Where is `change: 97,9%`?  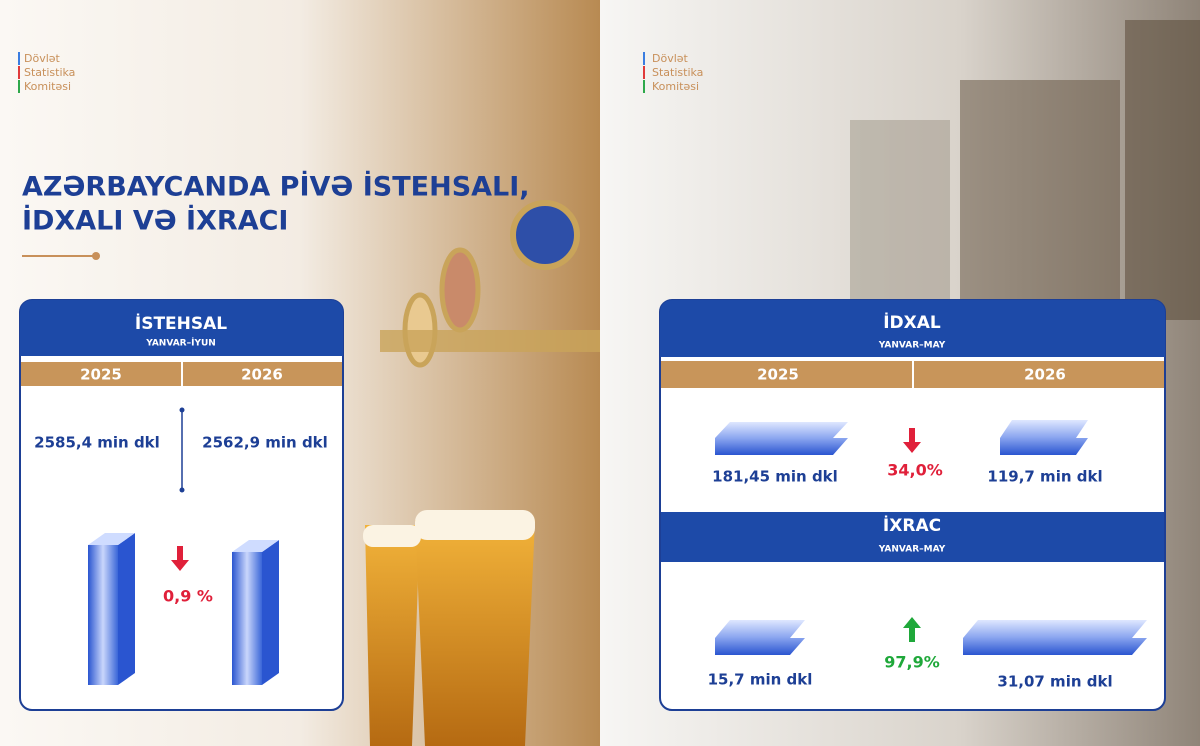 change: 97,9% is located at coordinates (912, 662).